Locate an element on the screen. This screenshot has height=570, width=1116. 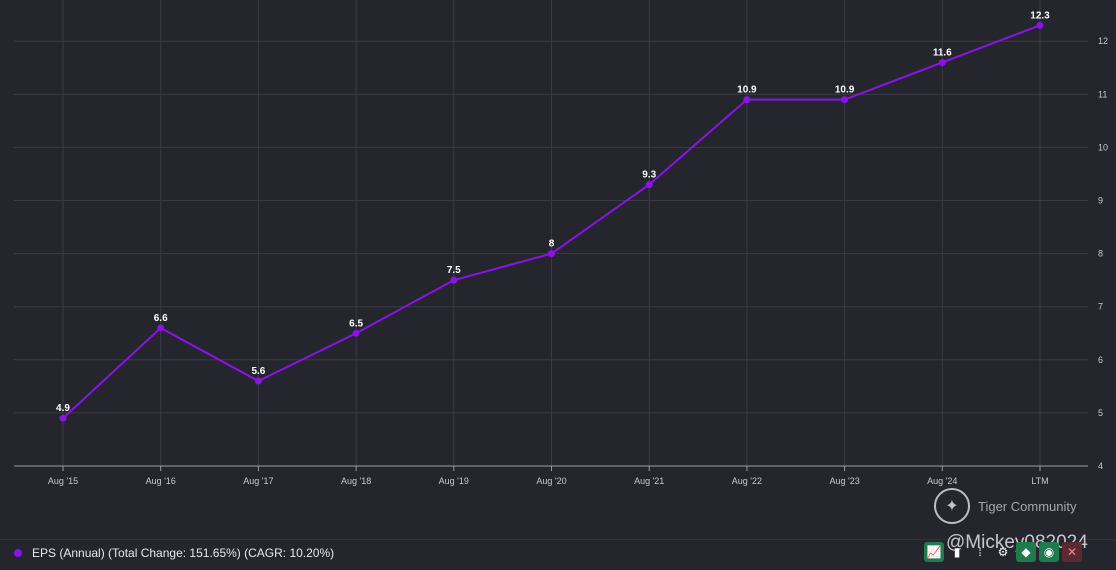
brand-watermark: ✦ Tiger Community is located at coordinates (1022, 506).